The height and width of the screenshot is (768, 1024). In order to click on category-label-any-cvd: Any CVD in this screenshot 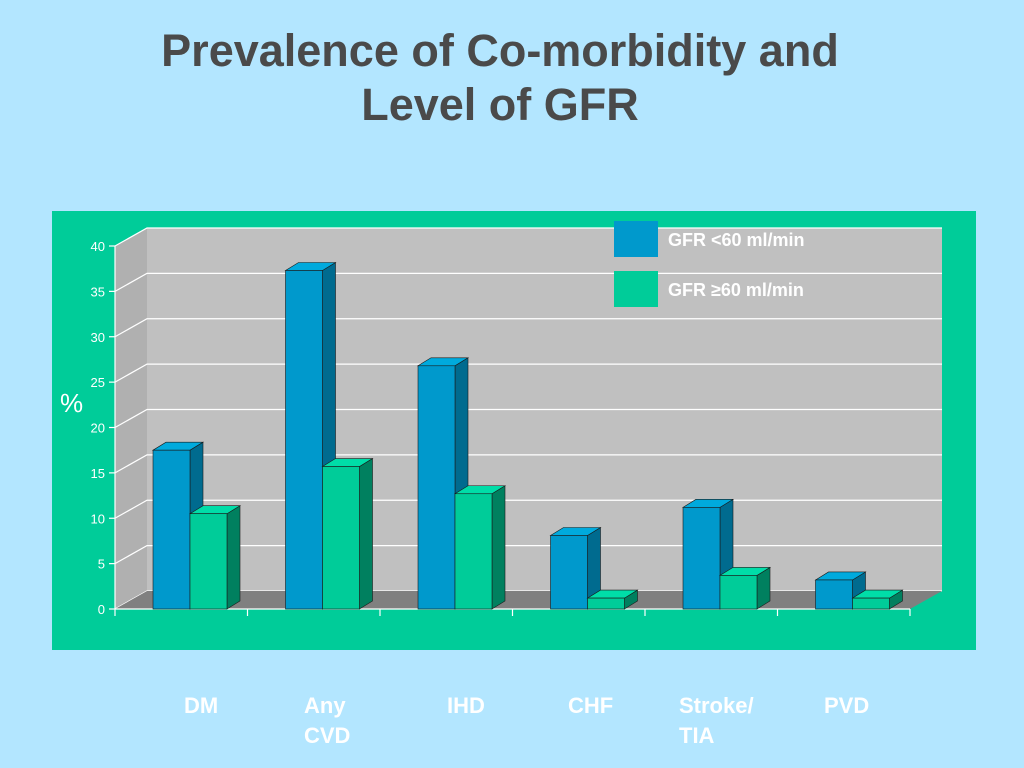, I will do `click(327, 720)`.